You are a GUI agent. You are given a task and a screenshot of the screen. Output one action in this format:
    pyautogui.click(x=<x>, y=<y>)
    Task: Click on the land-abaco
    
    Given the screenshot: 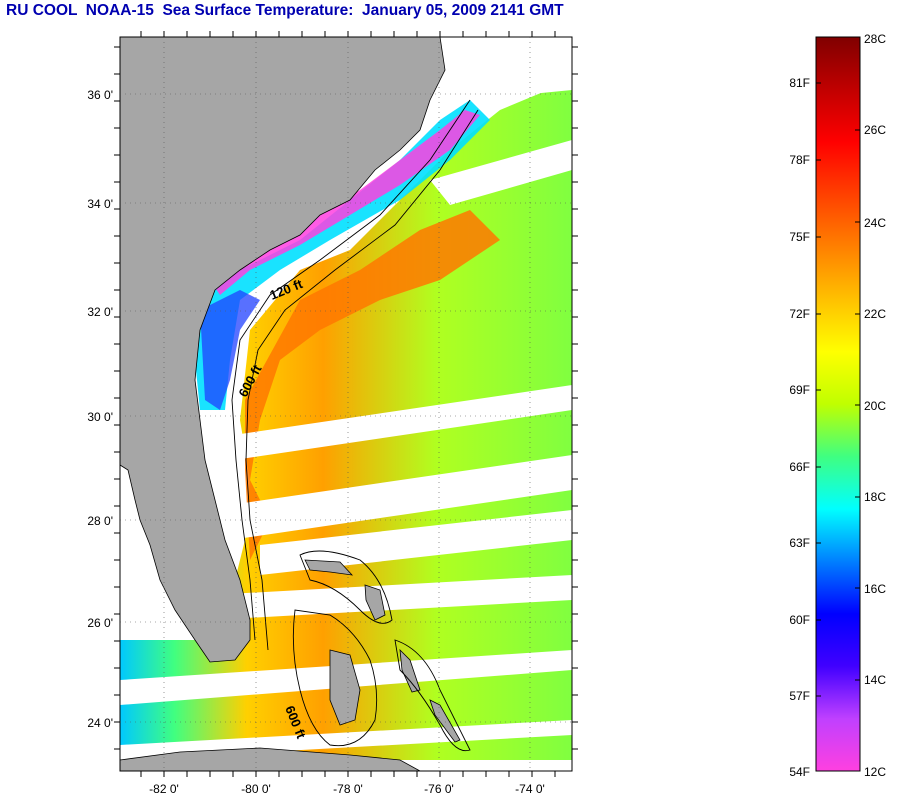 What is the action you would take?
    pyautogui.click(x=375, y=602)
    